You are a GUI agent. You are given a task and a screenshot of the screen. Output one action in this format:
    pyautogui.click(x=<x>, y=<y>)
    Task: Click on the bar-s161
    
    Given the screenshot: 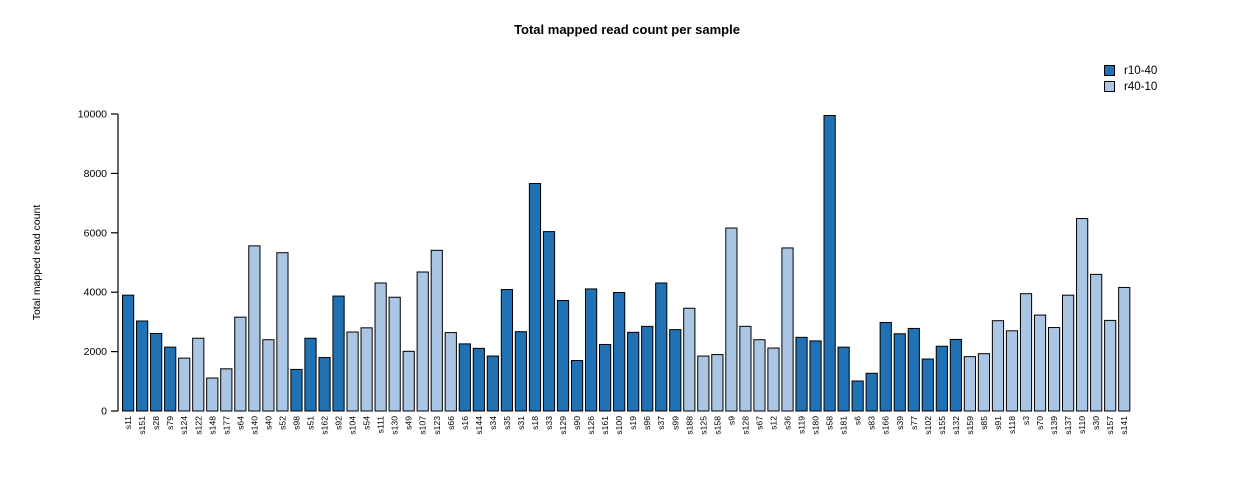 What is the action you would take?
    pyautogui.click(x=605, y=377)
    